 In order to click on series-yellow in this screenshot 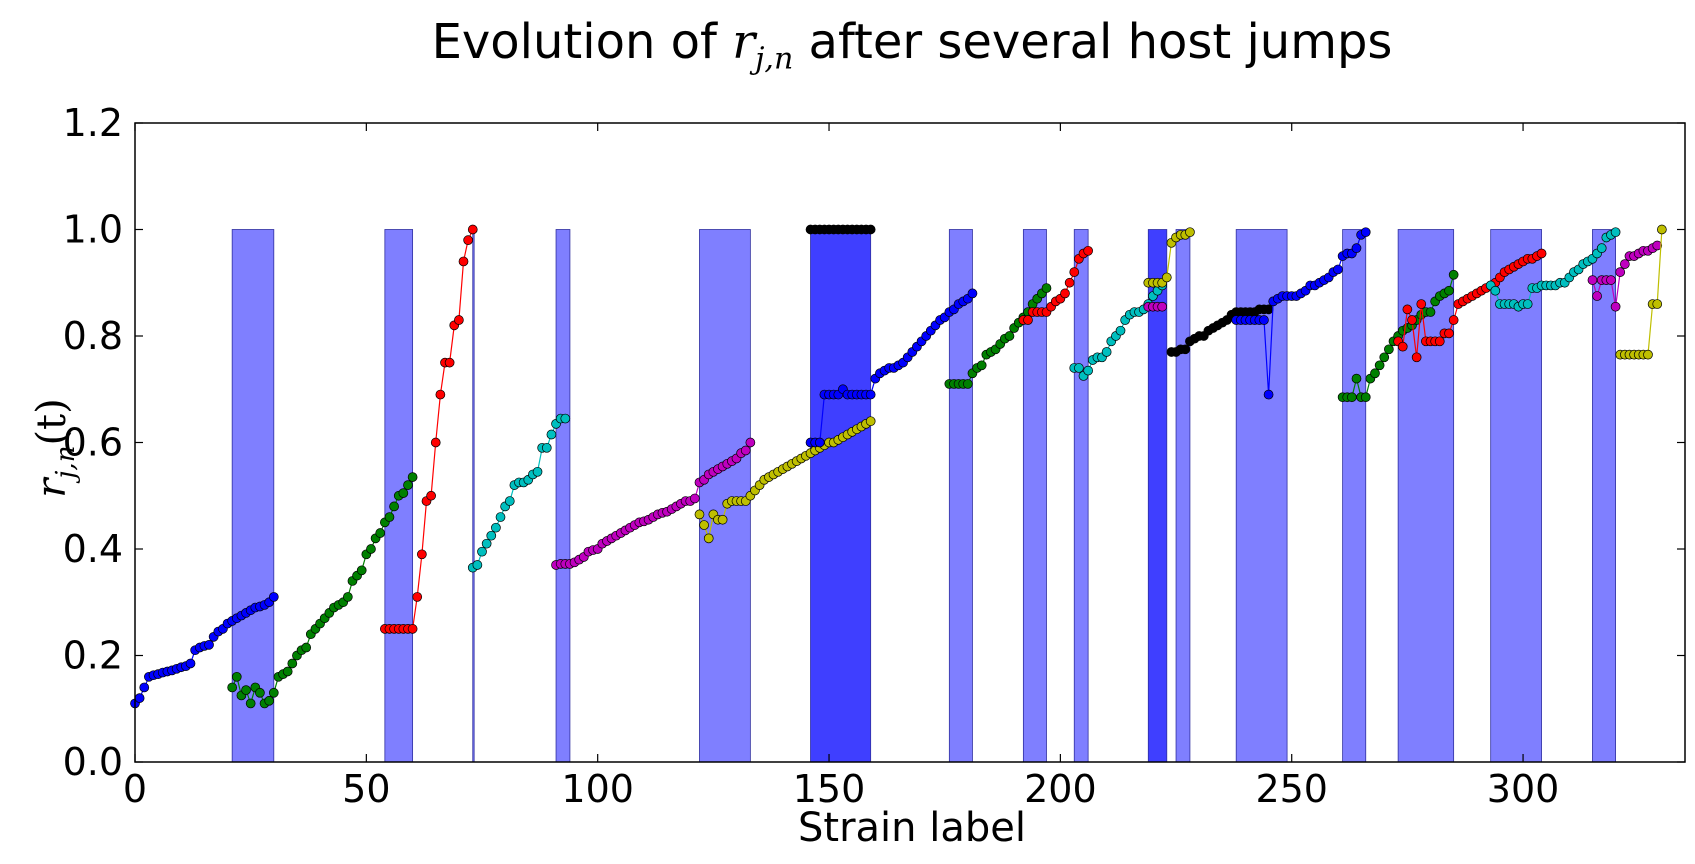, I will do `click(1641, 292)`.